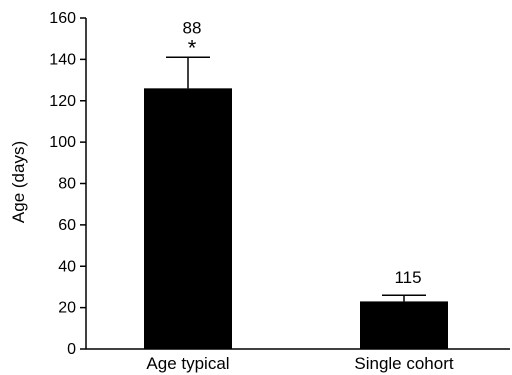 The height and width of the screenshot is (375, 512). I want to click on y-tick-label: 120, so click(62, 101).